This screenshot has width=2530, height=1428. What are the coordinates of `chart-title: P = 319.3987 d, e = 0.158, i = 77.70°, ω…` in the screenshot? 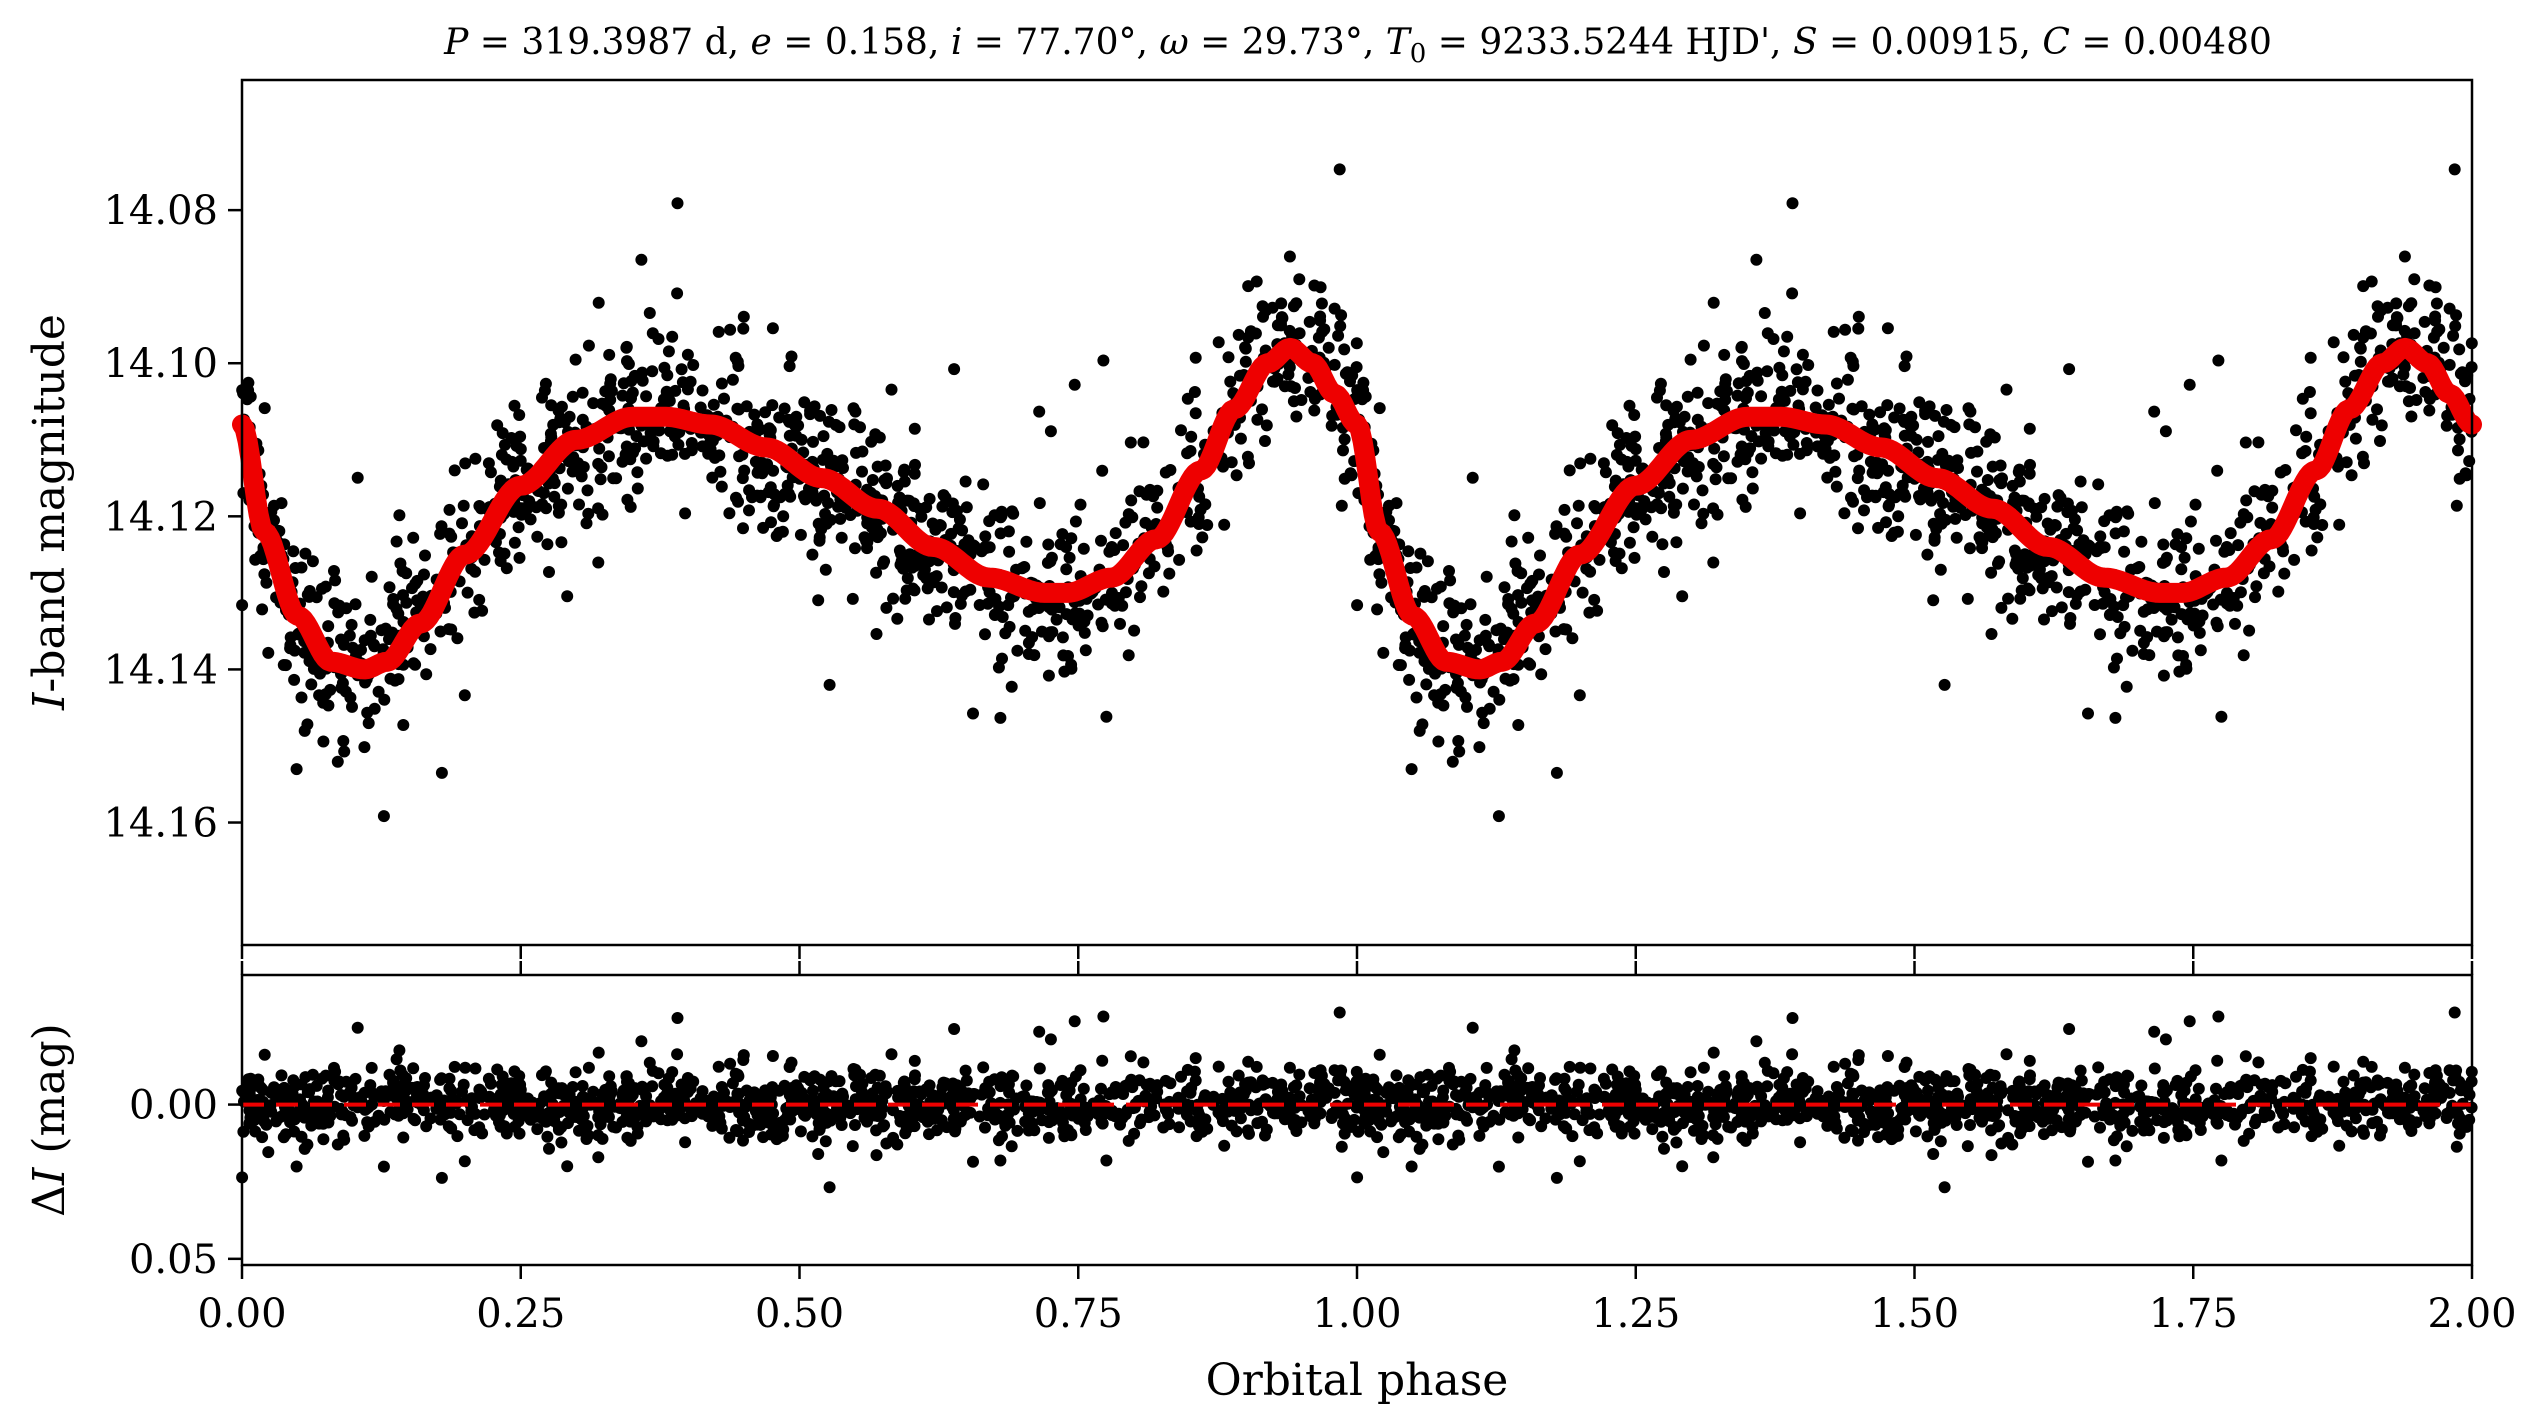 It's located at (1357, 45).